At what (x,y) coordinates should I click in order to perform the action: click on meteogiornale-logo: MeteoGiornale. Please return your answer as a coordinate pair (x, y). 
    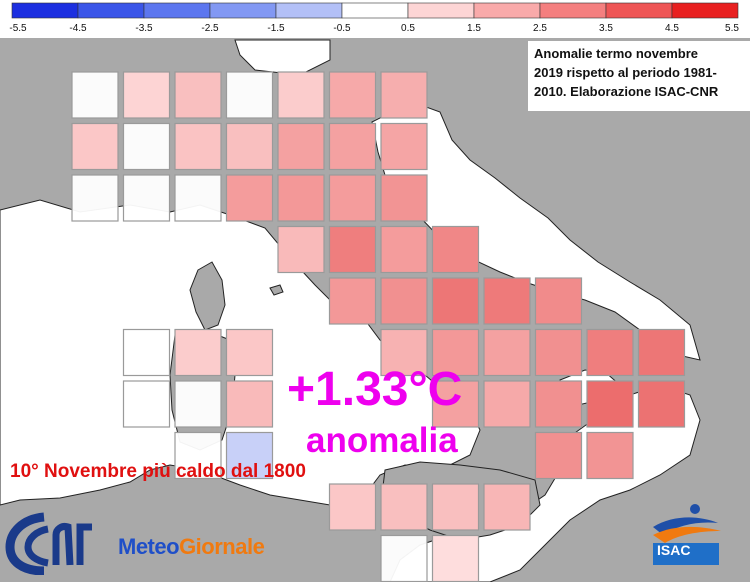
    Looking at the image, I should click on (191, 547).